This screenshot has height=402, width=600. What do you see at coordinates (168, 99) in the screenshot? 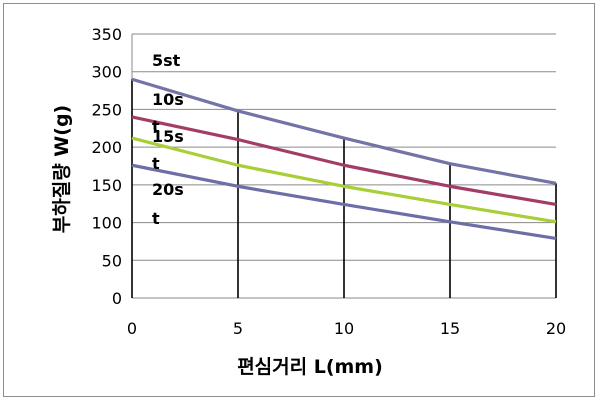
I see `series-label: 10s` at bounding box center [168, 99].